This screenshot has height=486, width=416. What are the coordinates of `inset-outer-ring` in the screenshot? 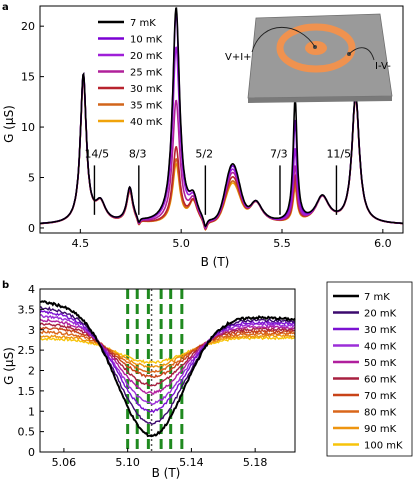 It's located at (316, 48).